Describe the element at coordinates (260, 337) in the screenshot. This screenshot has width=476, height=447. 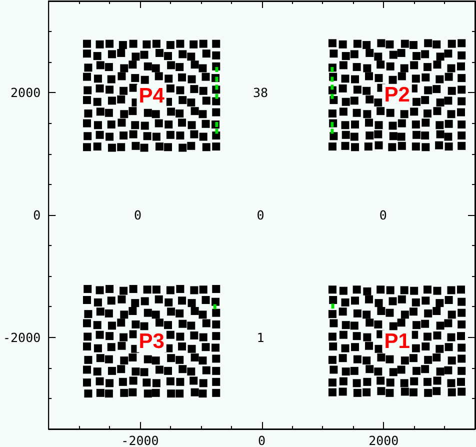
I see `annotation: 1` at that location.